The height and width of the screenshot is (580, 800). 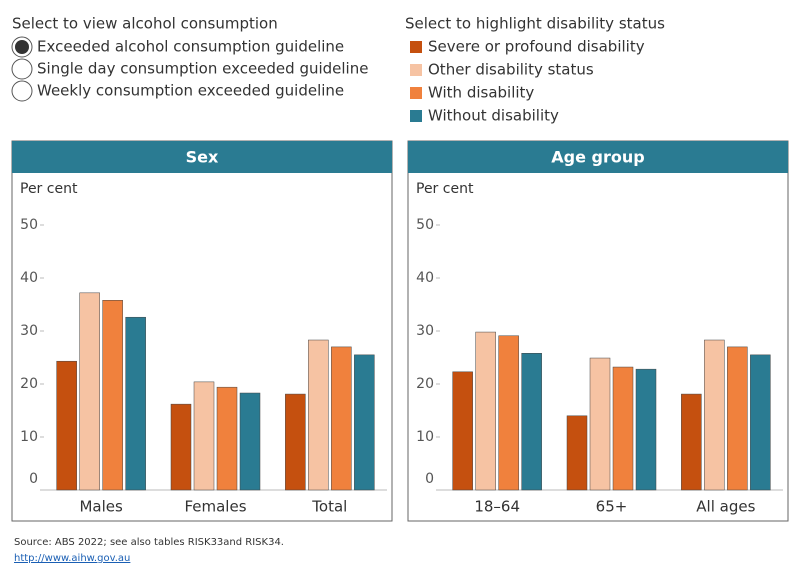 What do you see at coordinates (329, 507) in the screenshot?
I see `x-tick-label: Total` at bounding box center [329, 507].